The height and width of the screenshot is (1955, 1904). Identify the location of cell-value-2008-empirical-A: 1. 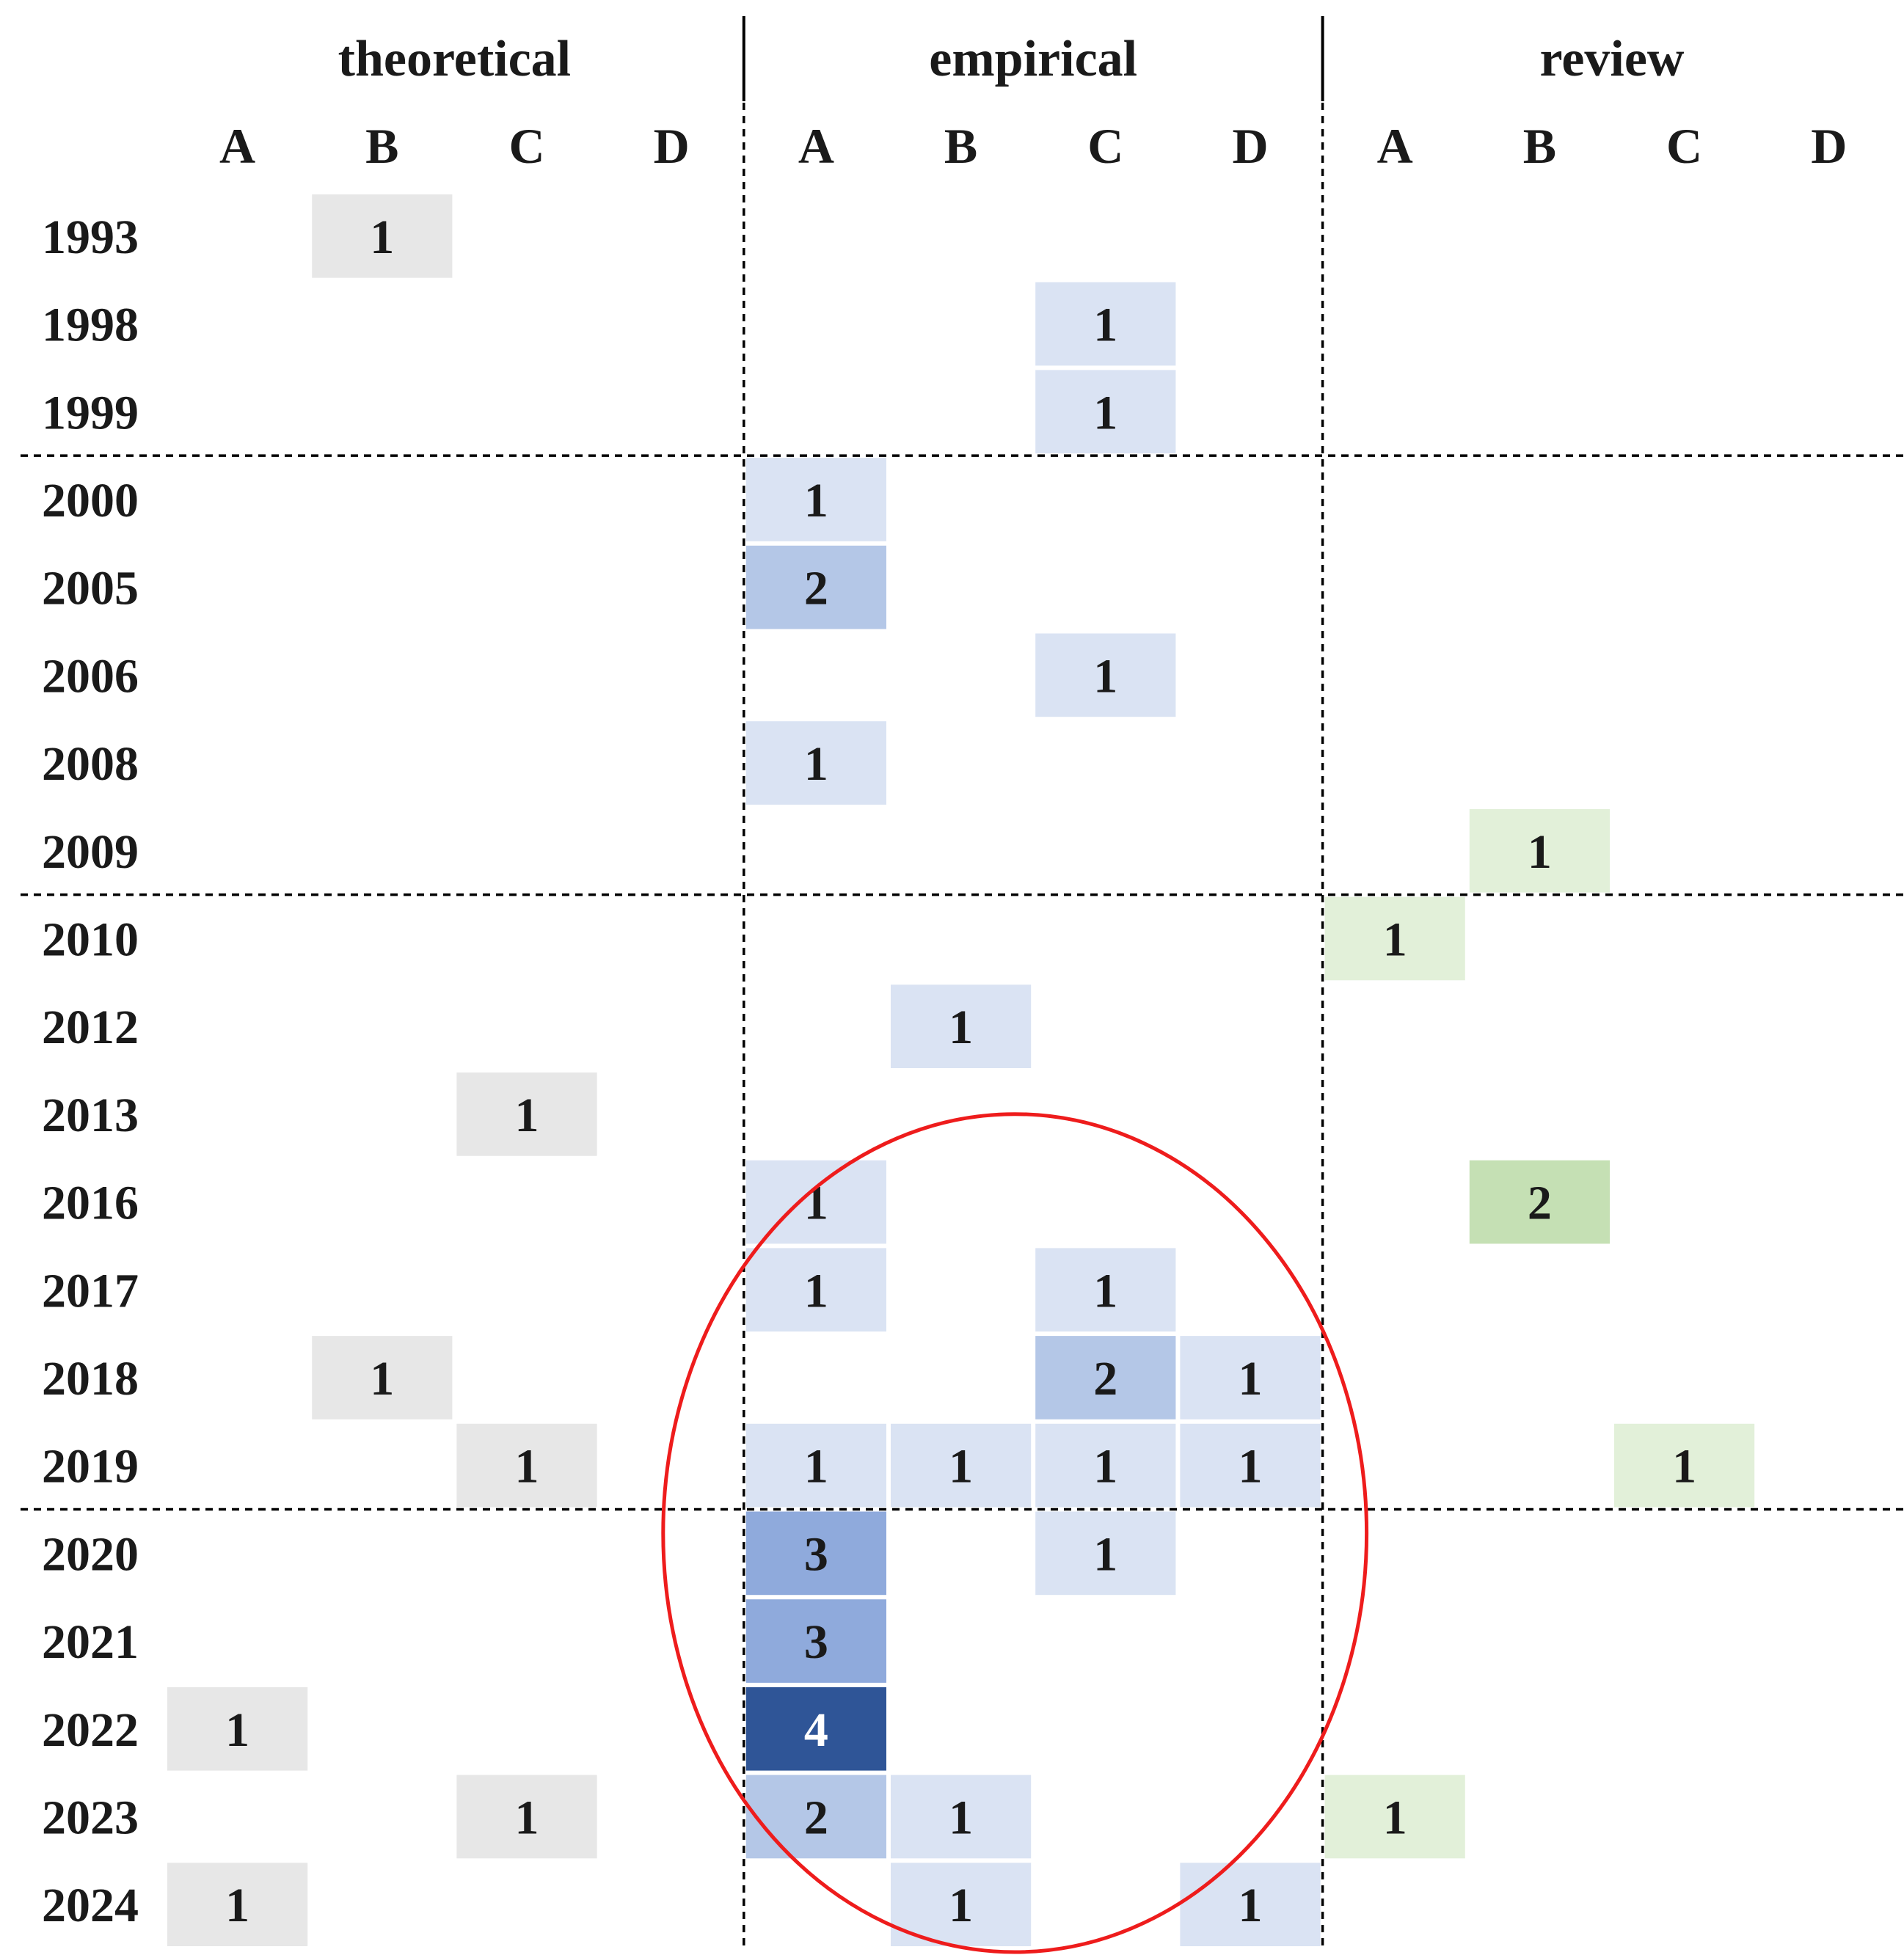
(816, 764).